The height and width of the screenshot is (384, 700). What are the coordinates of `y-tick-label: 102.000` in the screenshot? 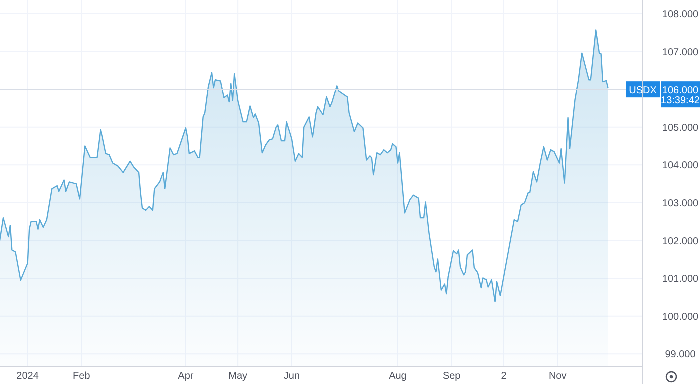 It's located at (681, 242).